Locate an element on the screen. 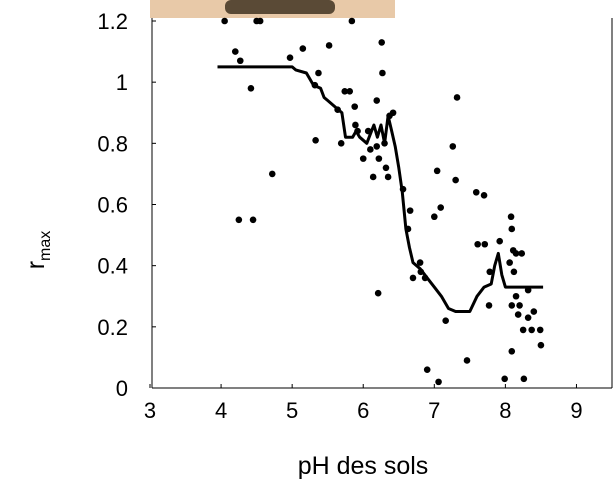 The height and width of the screenshot is (486, 615). y-axis-label-subscript: max is located at coordinates (45, 246).